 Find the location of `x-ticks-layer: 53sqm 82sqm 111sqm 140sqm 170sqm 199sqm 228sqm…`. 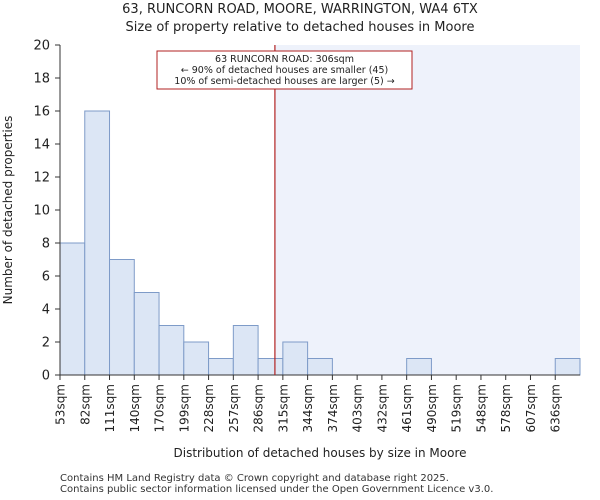

x-ticks-layer: 53sqm 82sqm 111sqm 140sqm 170sqm 199sqm 228sqm… is located at coordinates (308, 403).